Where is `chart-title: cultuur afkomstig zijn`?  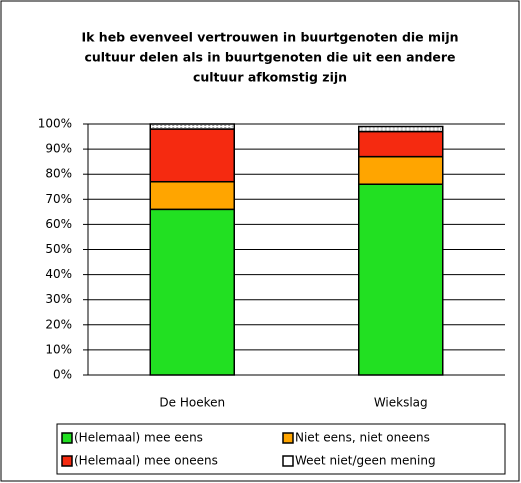 chart-title: cultuur afkomstig zijn is located at coordinates (270, 77).